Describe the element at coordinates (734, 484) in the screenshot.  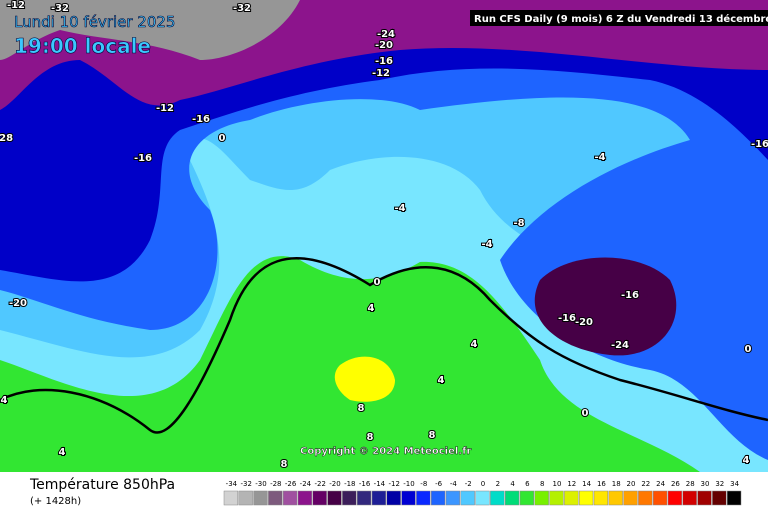
I see `scale-label: 34` at that location.